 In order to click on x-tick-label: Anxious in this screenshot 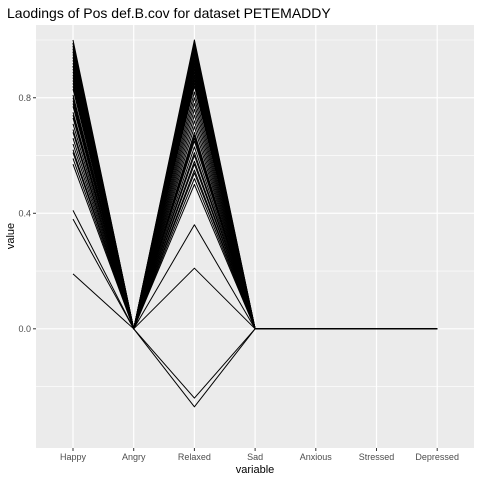, I will do `click(316, 457)`.